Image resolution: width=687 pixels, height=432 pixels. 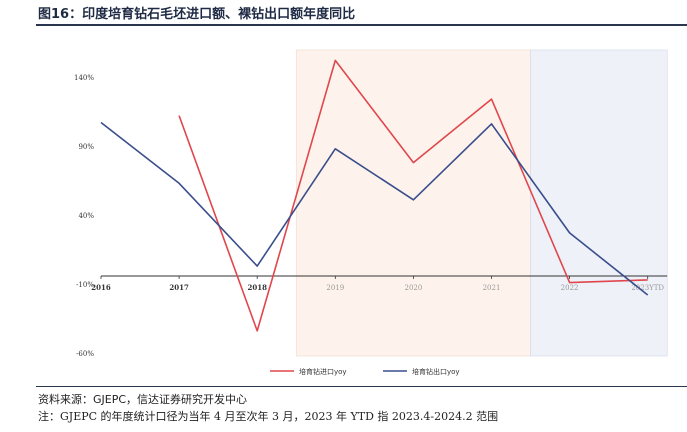 What do you see at coordinates (179, 287) in the screenshot?
I see `x-tick-label: 2017` at bounding box center [179, 287].